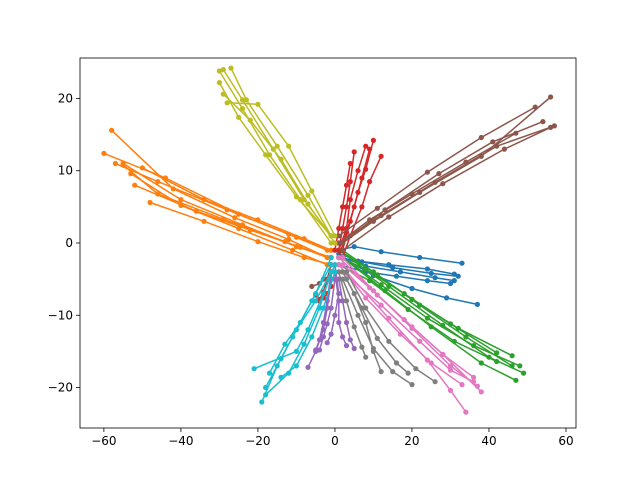 This screenshot has width=640, height=480. Describe the element at coordinates (65, 98) in the screenshot. I see `y-tick-label: 20` at that location.